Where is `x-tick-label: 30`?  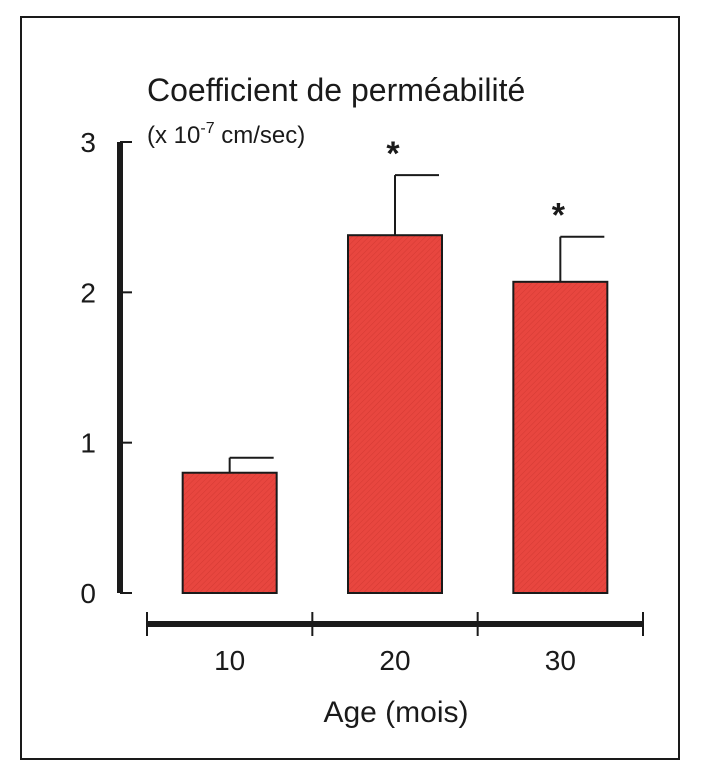 x-tick-label: 30 is located at coordinates (560, 660).